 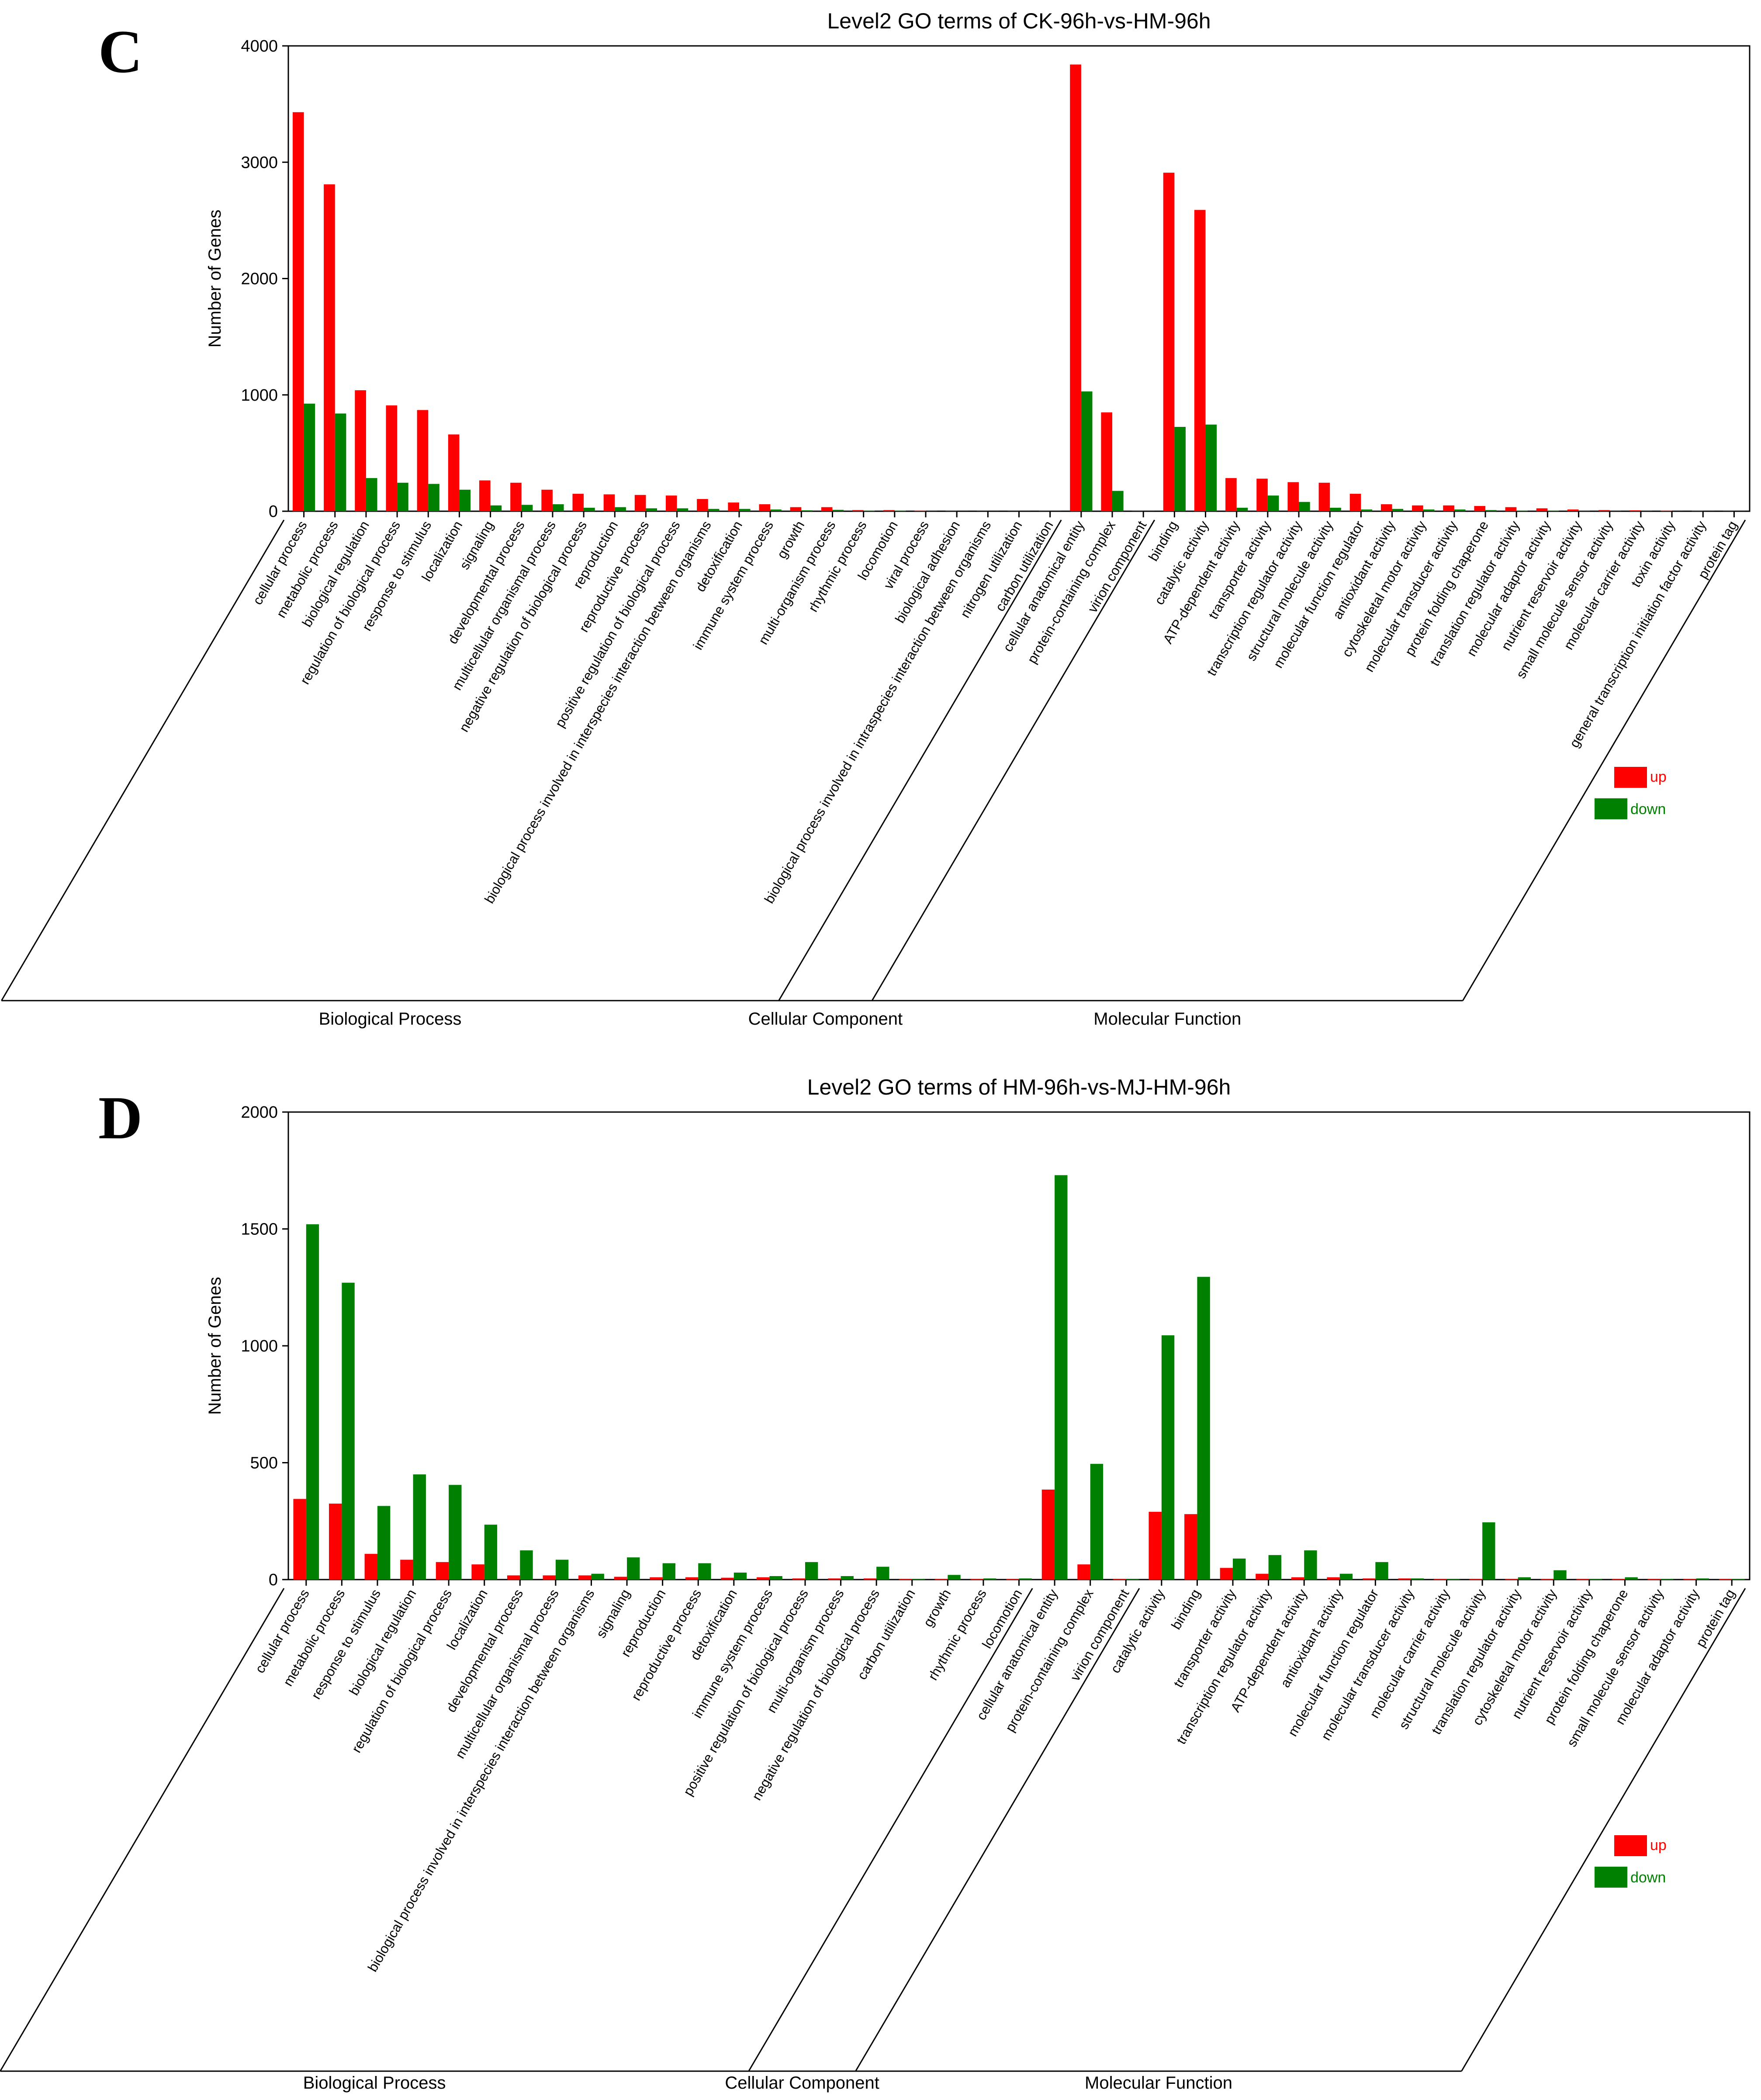 I want to click on x-tick-label: binding, so click(x=1185, y=1609).